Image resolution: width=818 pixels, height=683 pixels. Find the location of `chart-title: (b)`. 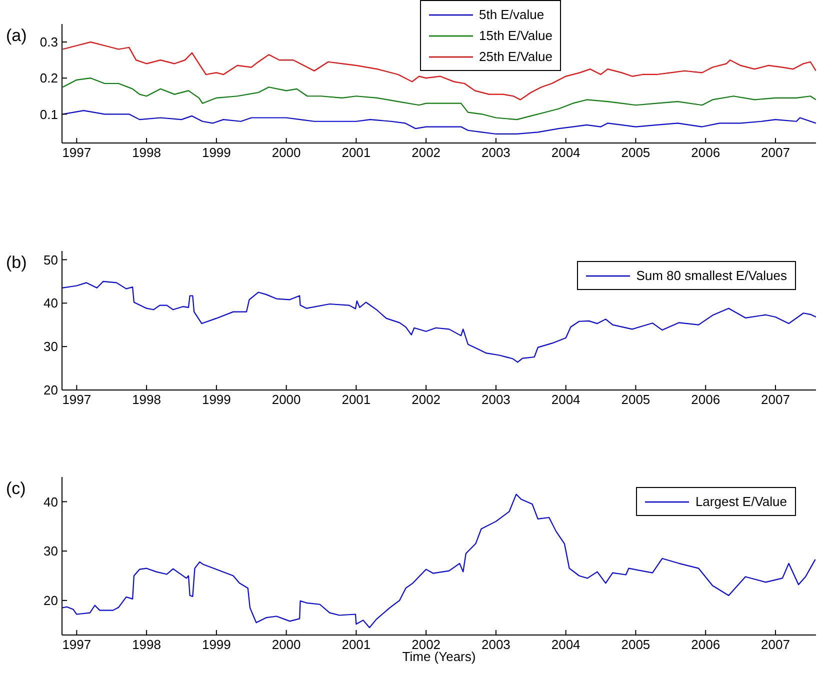

chart-title: (b) is located at coordinates (16, 263).